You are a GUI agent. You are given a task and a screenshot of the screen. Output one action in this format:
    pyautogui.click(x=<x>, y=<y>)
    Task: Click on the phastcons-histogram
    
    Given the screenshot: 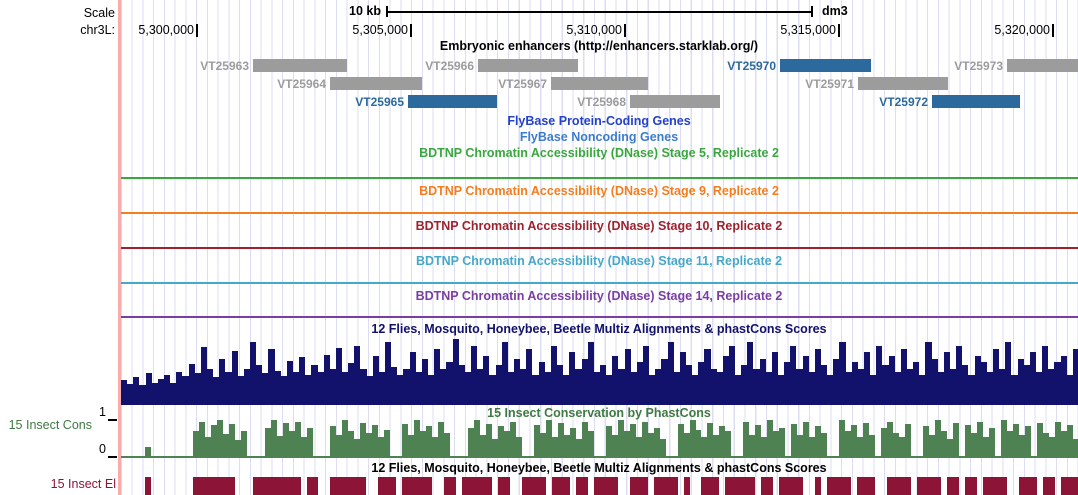 What is the action you would take?
    pyautogui.click(x=599, y=439)
    